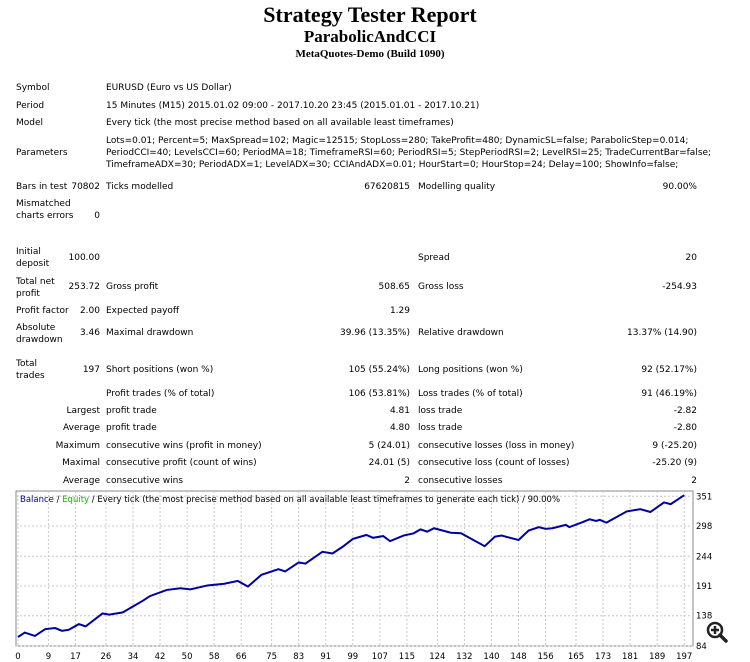 The height and width of the screenshot is (662, 750). Describe the element at coordinates (48, 657) in the screenshot. I see `x-tick-label: 9` at that location.